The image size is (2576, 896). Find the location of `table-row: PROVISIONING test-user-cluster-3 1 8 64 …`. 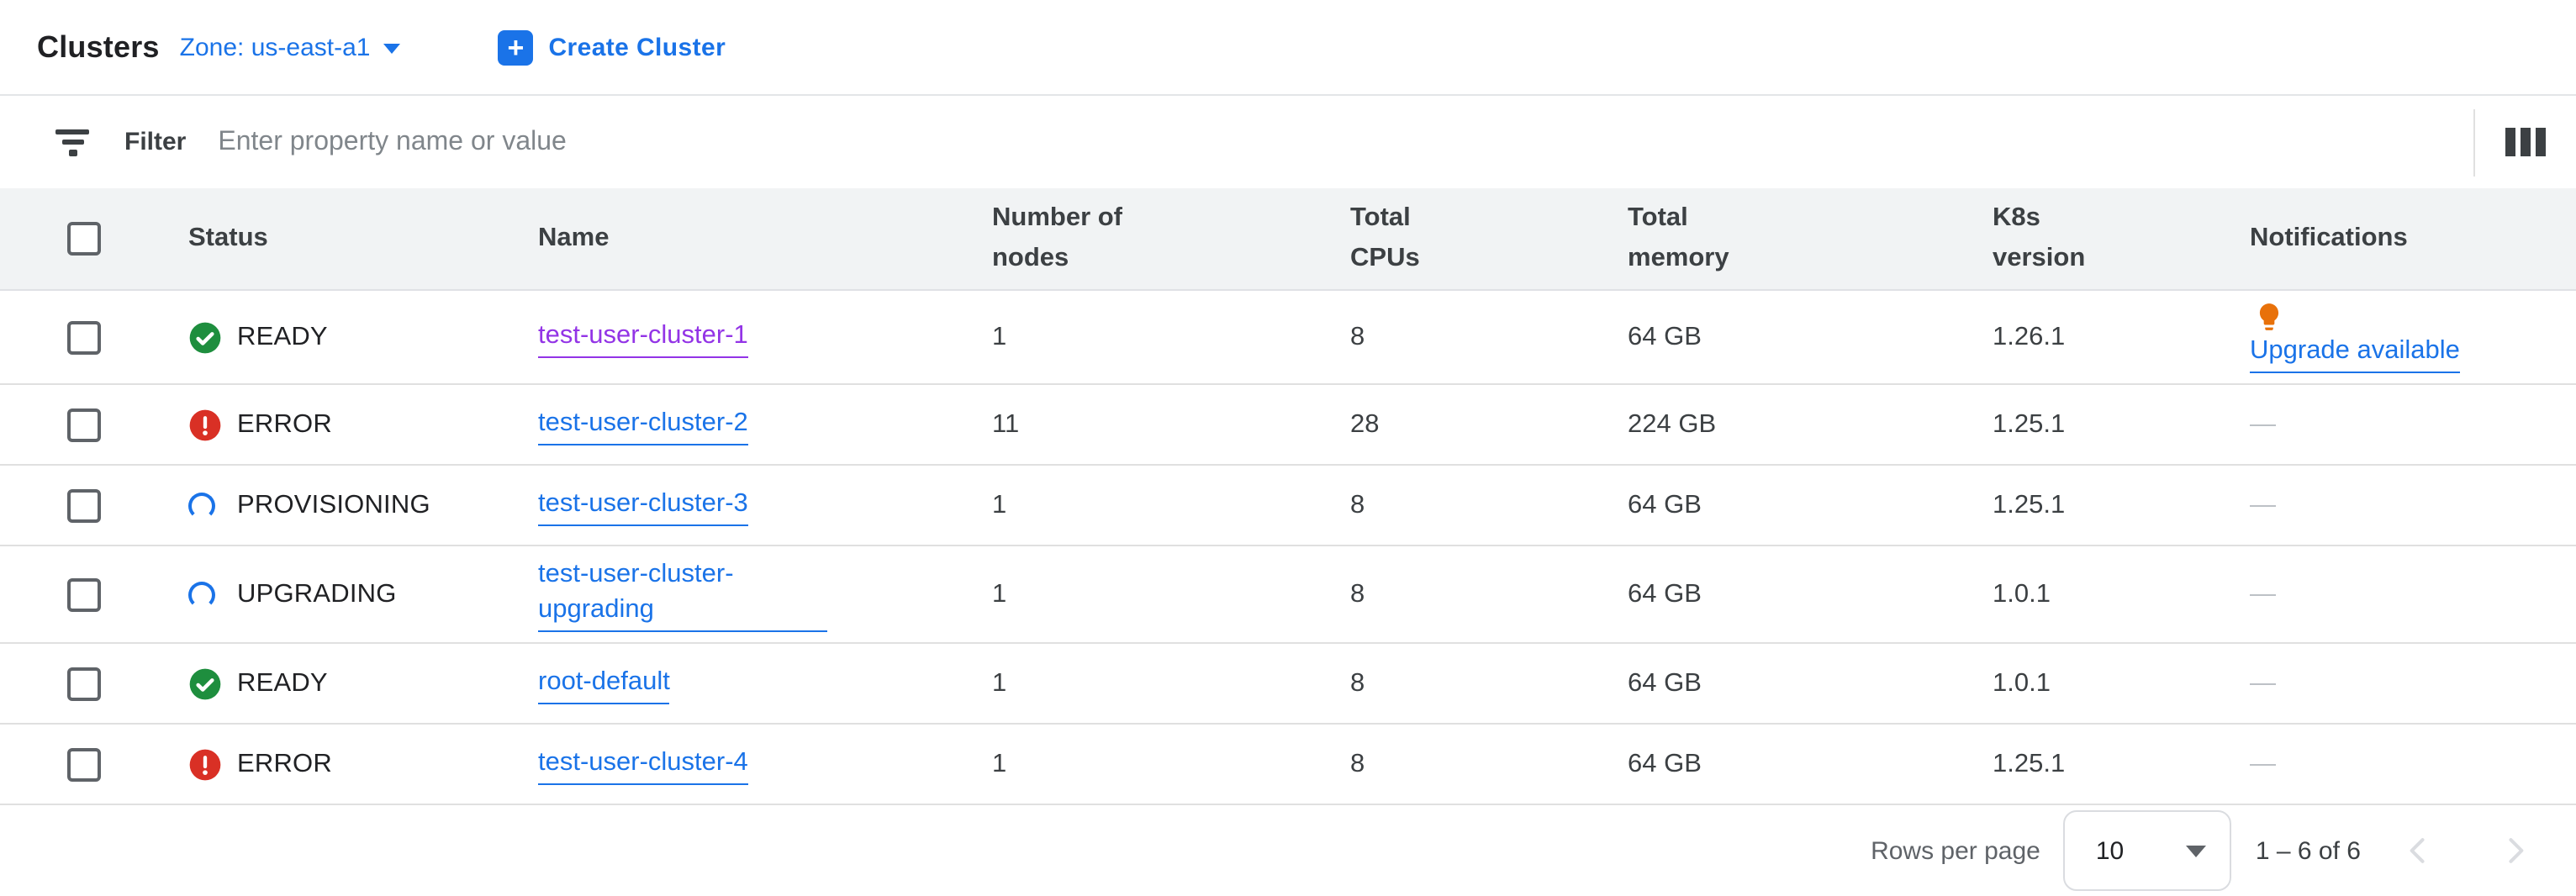

table-row: PROVISIONING test-user-cluster-3 1 8 64 … is located at coordinates (1288, 506).